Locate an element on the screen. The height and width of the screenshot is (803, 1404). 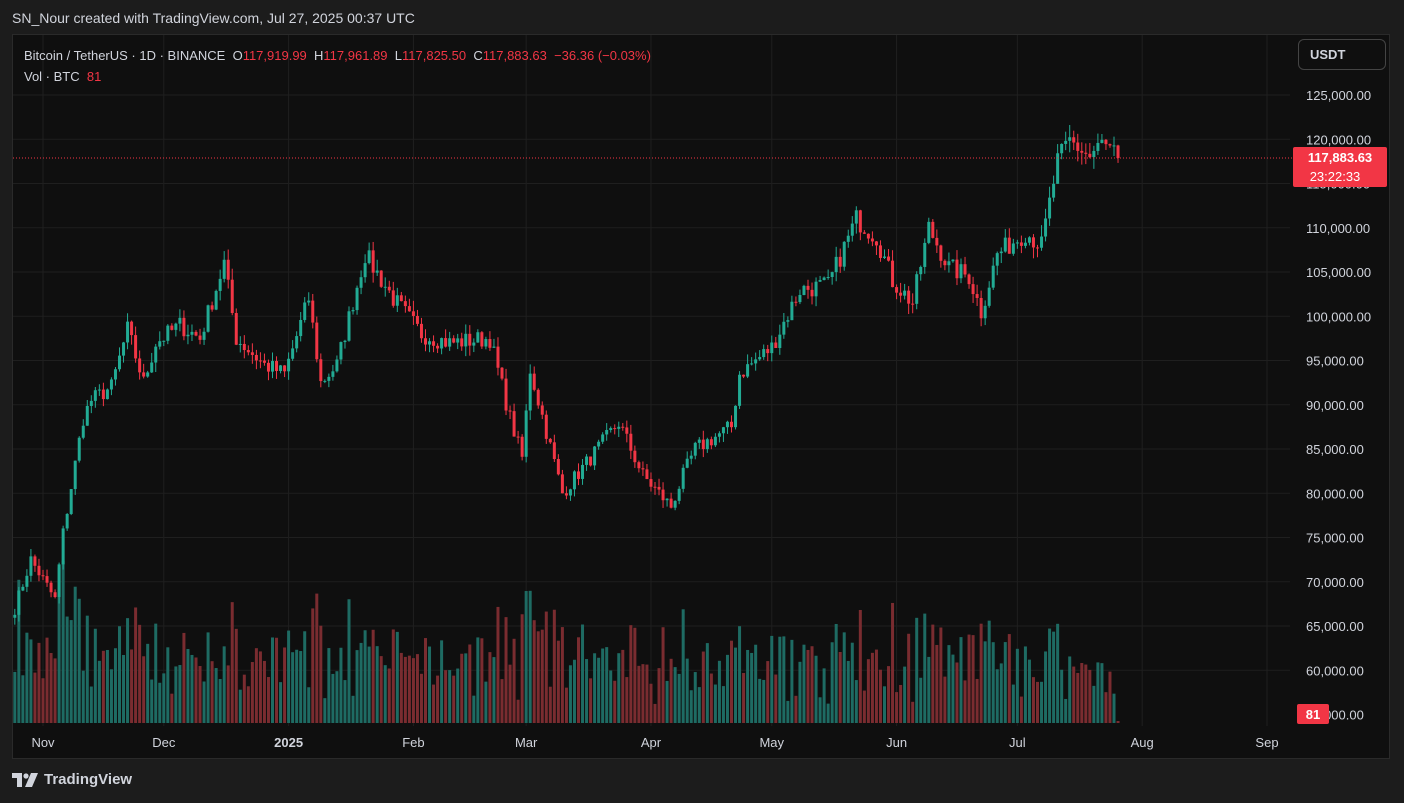
y-tick-label: 120,000.00 is located at coordinates (1338, 139).